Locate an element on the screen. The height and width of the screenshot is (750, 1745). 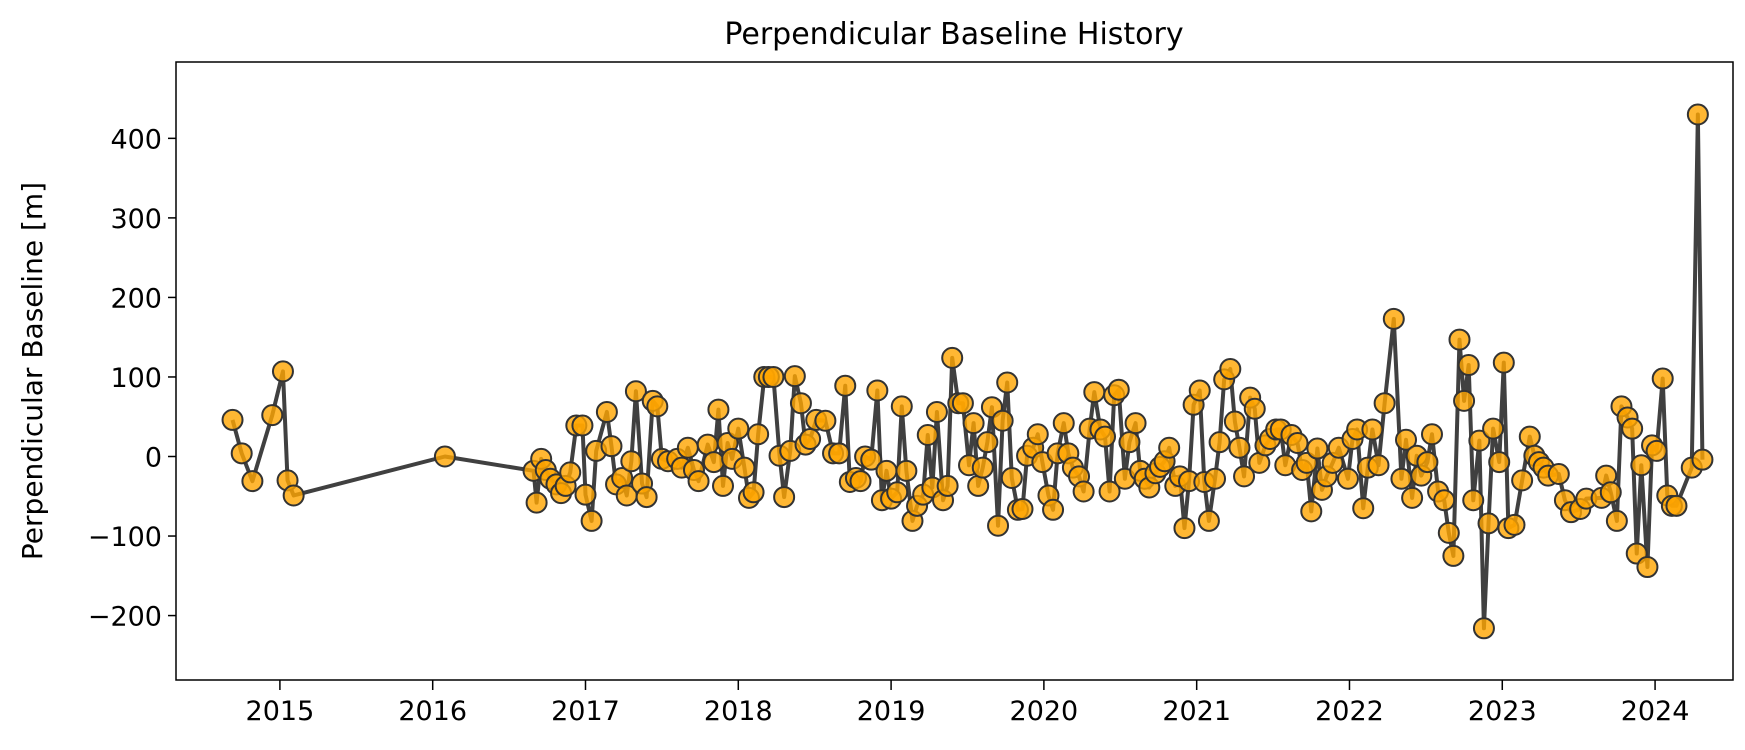
y-tick-label: −200 is located at coordinates (125, 617).